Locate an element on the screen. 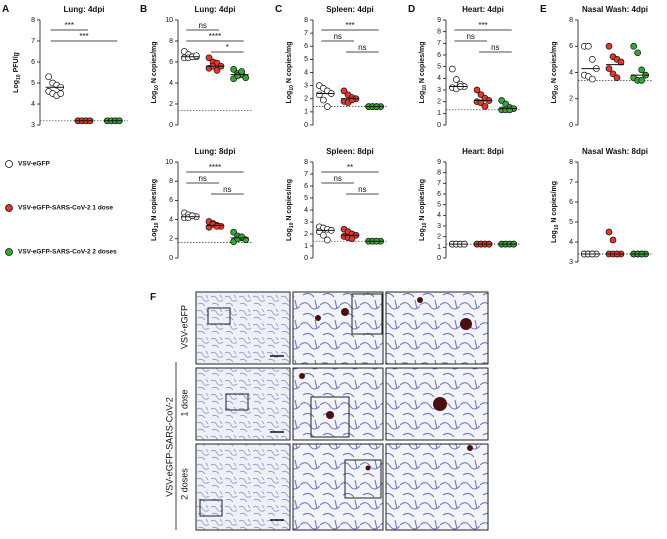  significance-label: **** is located at coordinates (215, 167).